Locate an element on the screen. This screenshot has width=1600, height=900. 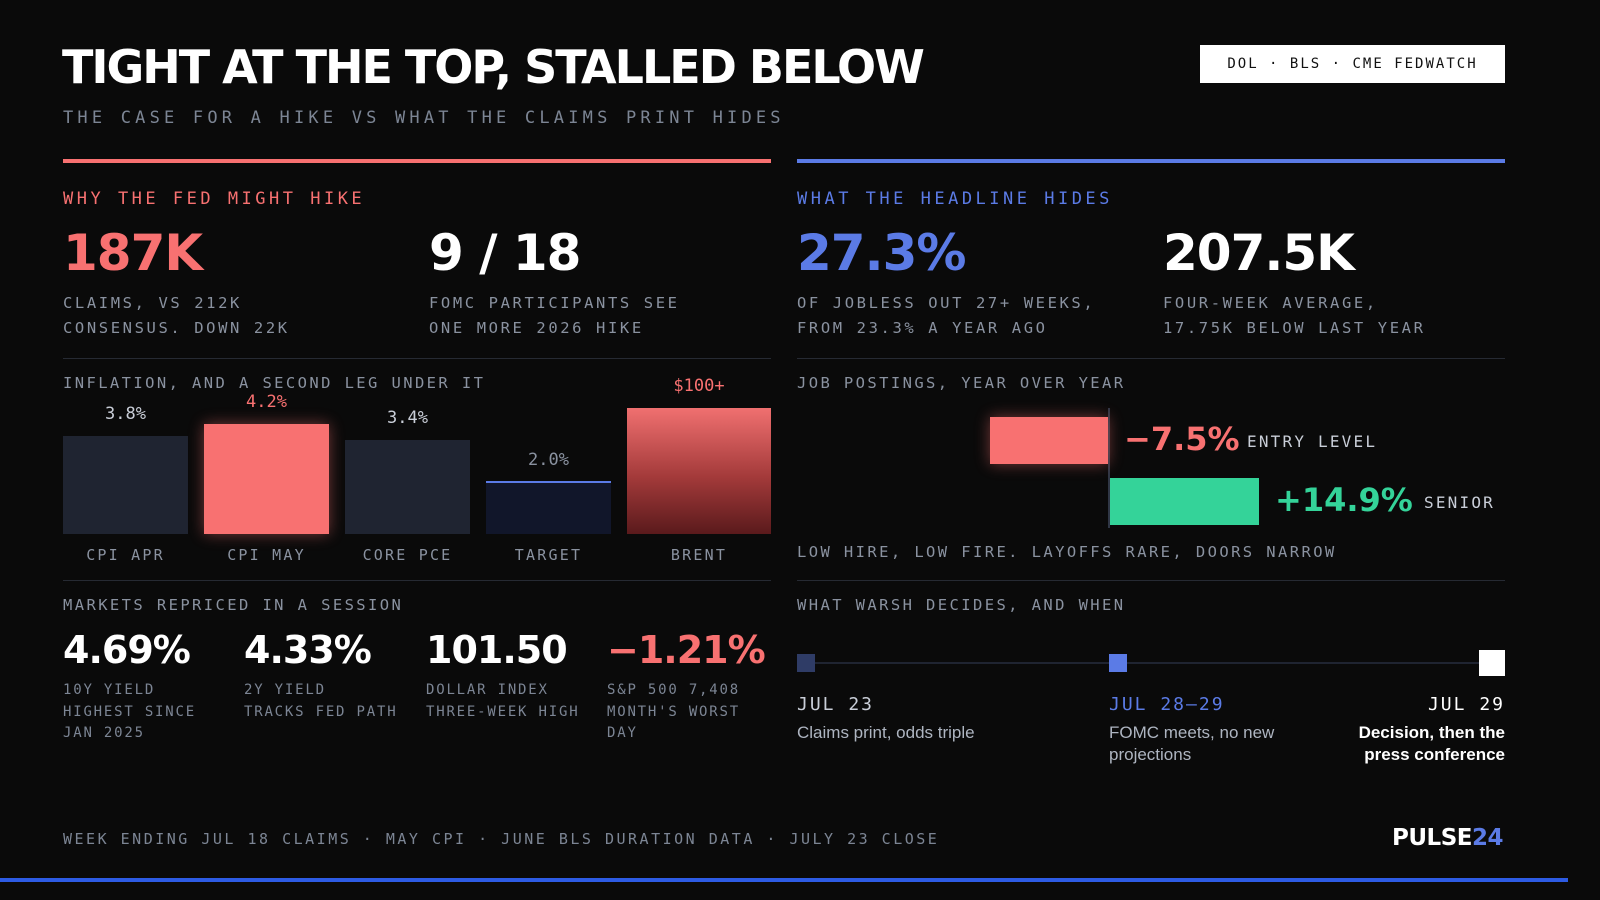
brand-logo: PULSE24 is located at coordinates (1447, 838).